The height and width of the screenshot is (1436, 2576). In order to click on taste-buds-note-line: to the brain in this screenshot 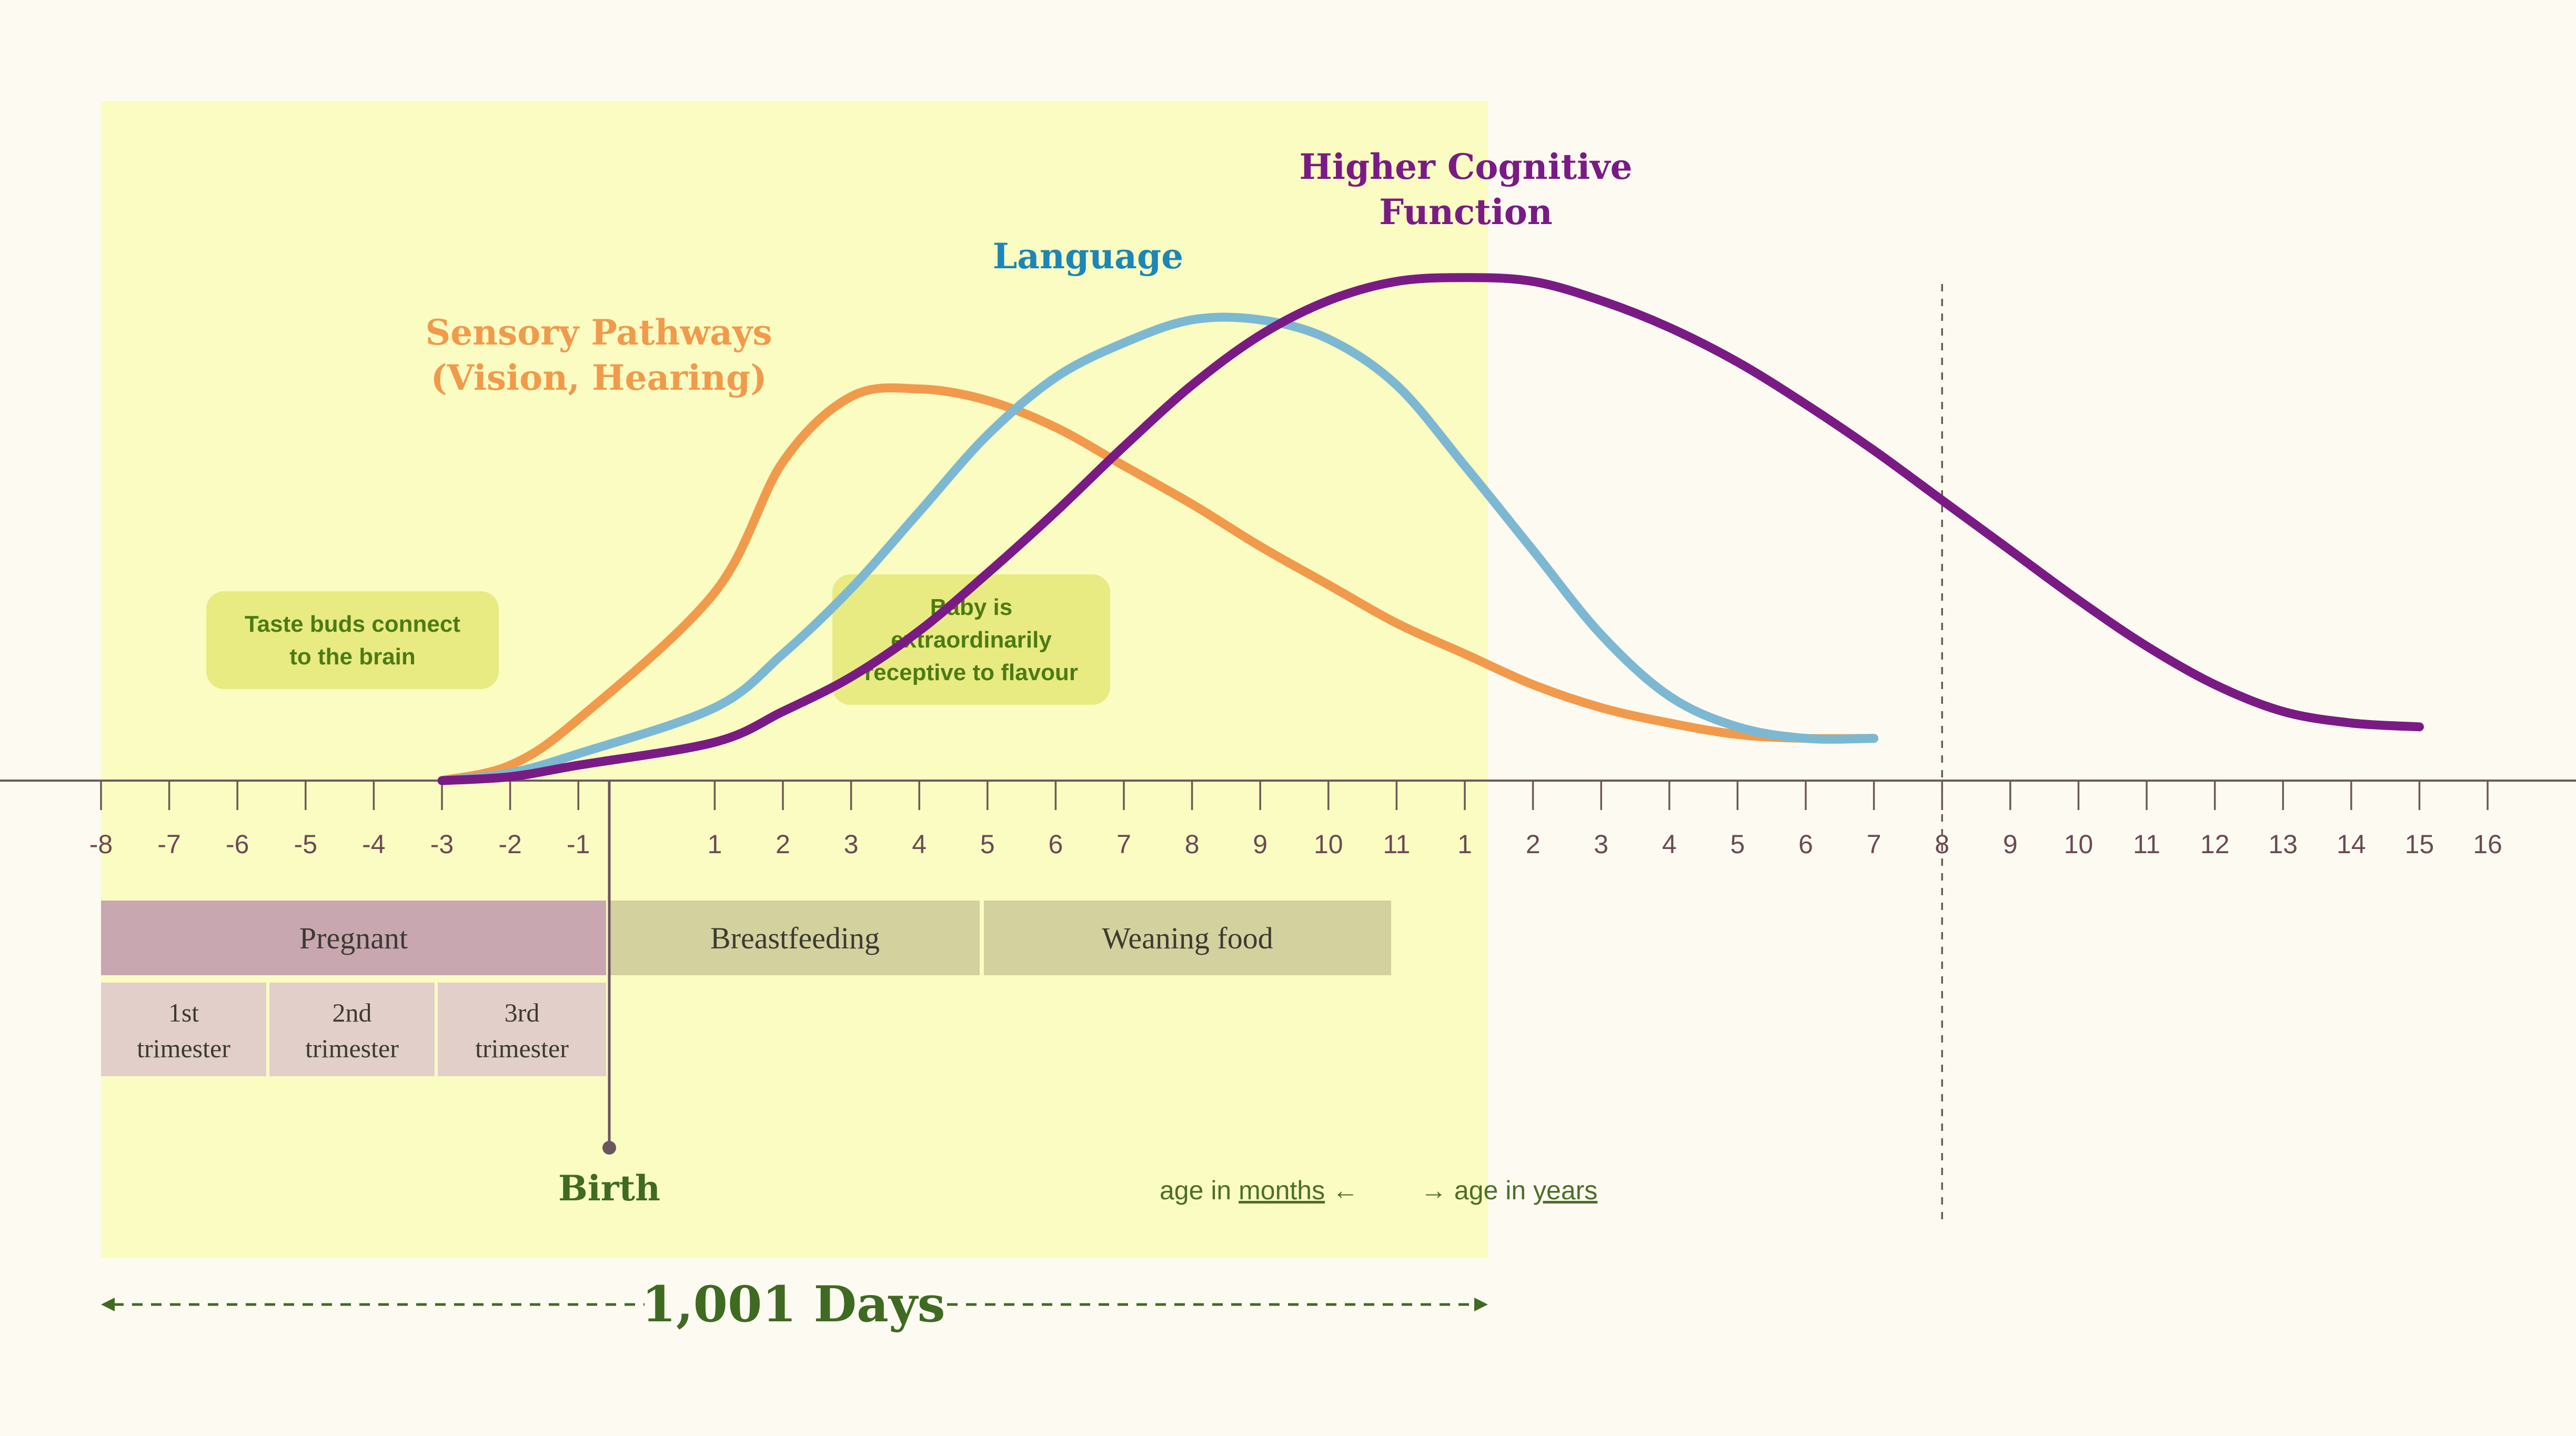, I will do `click(352, 657)`.